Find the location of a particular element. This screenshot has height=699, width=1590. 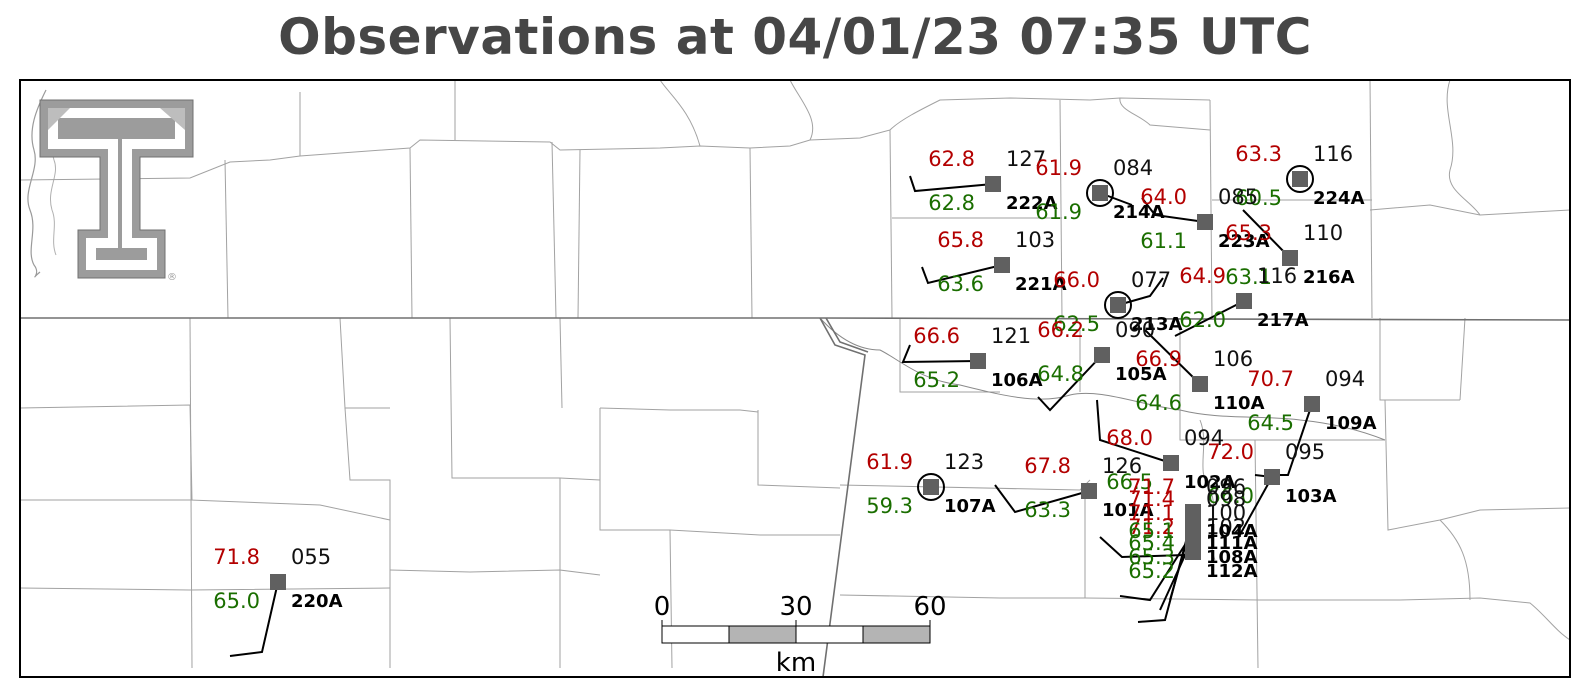

temperature-value: 67.8 is located at coordinates (1047, 466).